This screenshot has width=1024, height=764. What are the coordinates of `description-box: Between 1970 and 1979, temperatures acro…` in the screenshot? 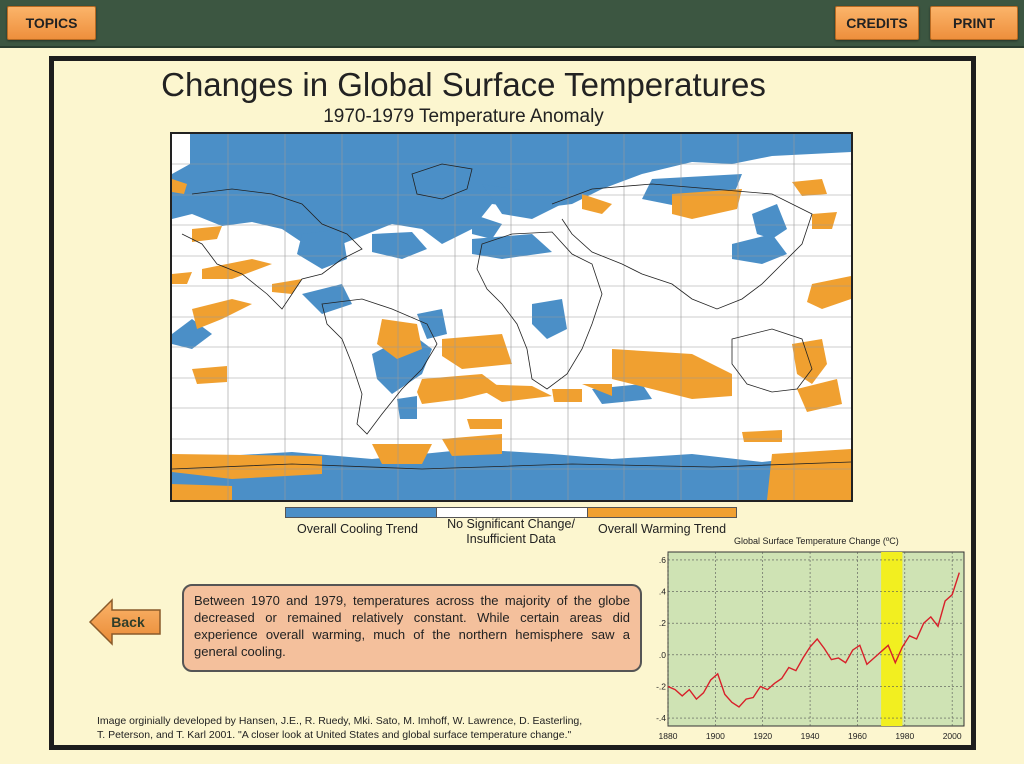 It's located at (412, 628).